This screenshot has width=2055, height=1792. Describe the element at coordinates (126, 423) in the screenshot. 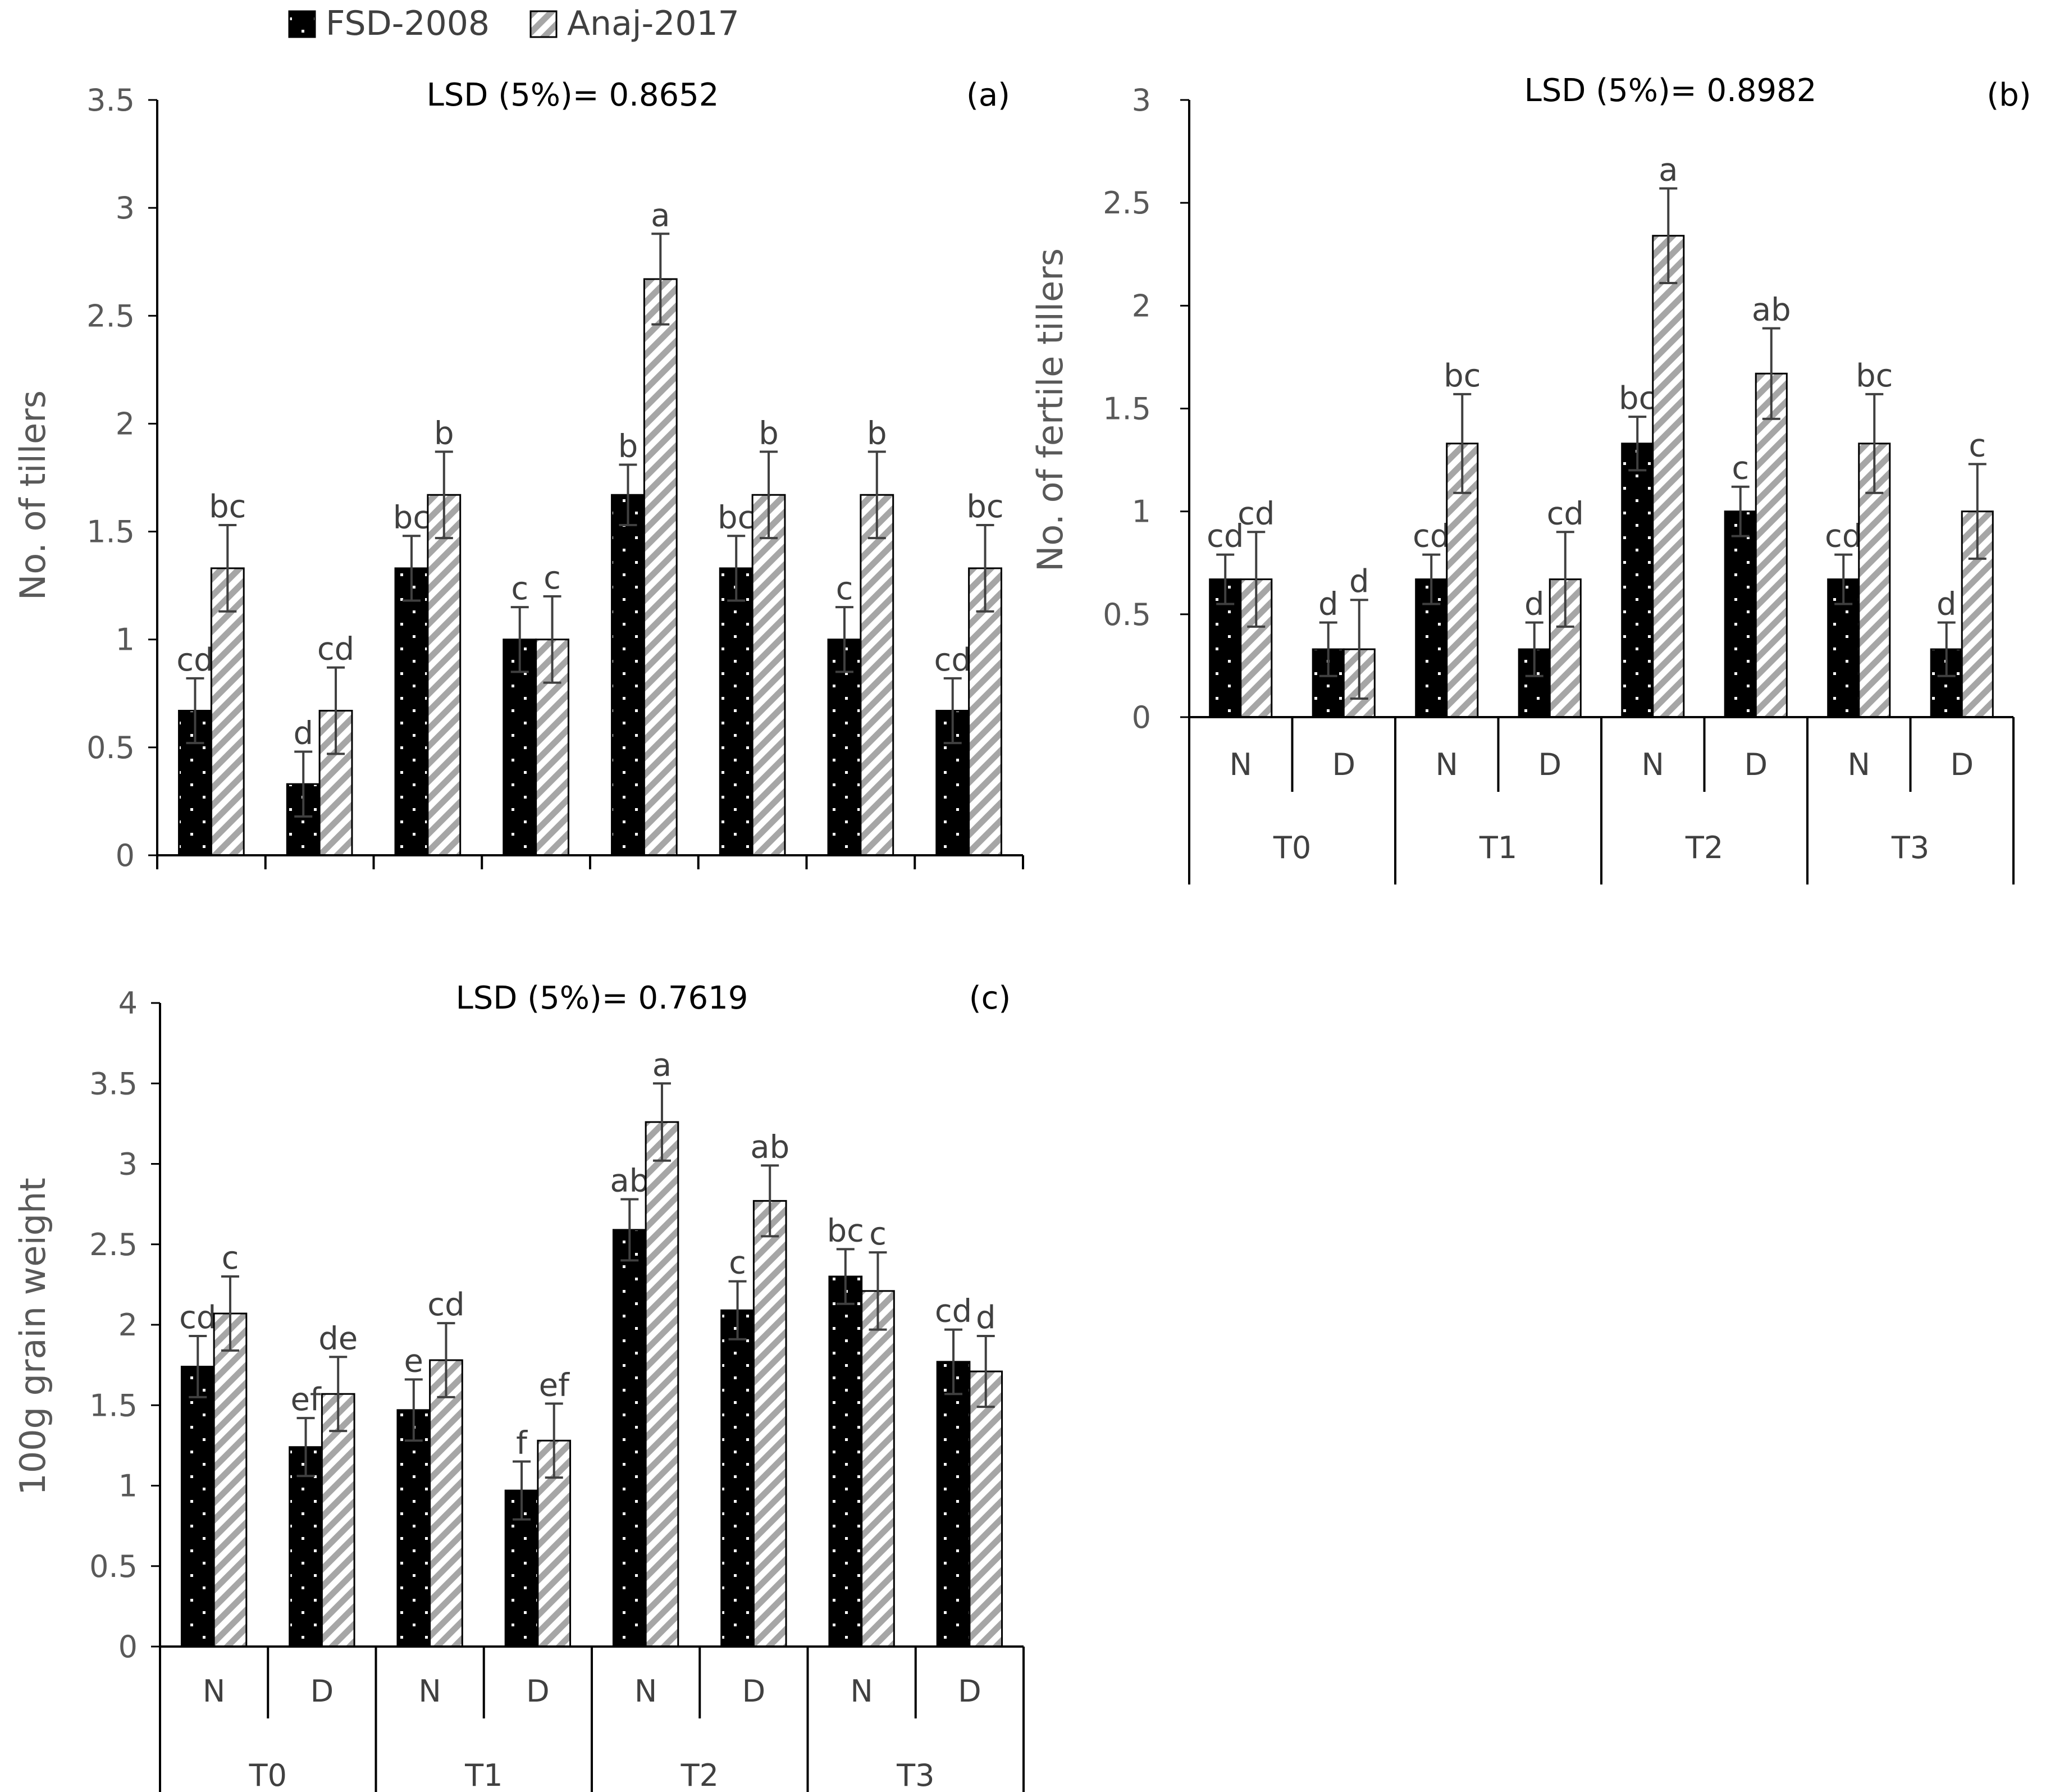

I see `y-tick-label: 2` at that location.